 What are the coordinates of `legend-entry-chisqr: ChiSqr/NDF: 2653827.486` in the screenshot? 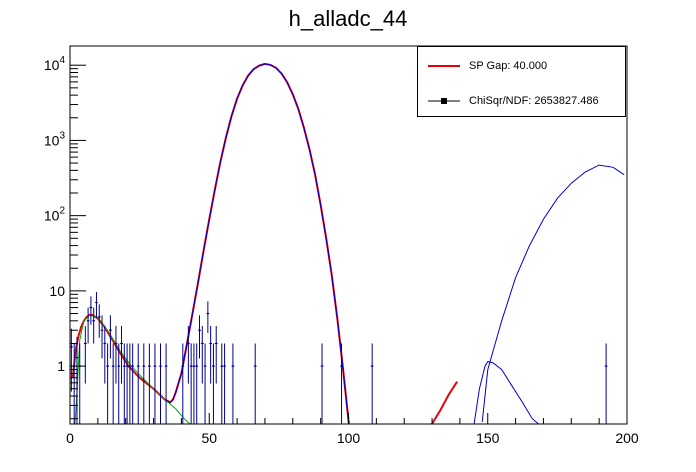 It's located at (521, 101).